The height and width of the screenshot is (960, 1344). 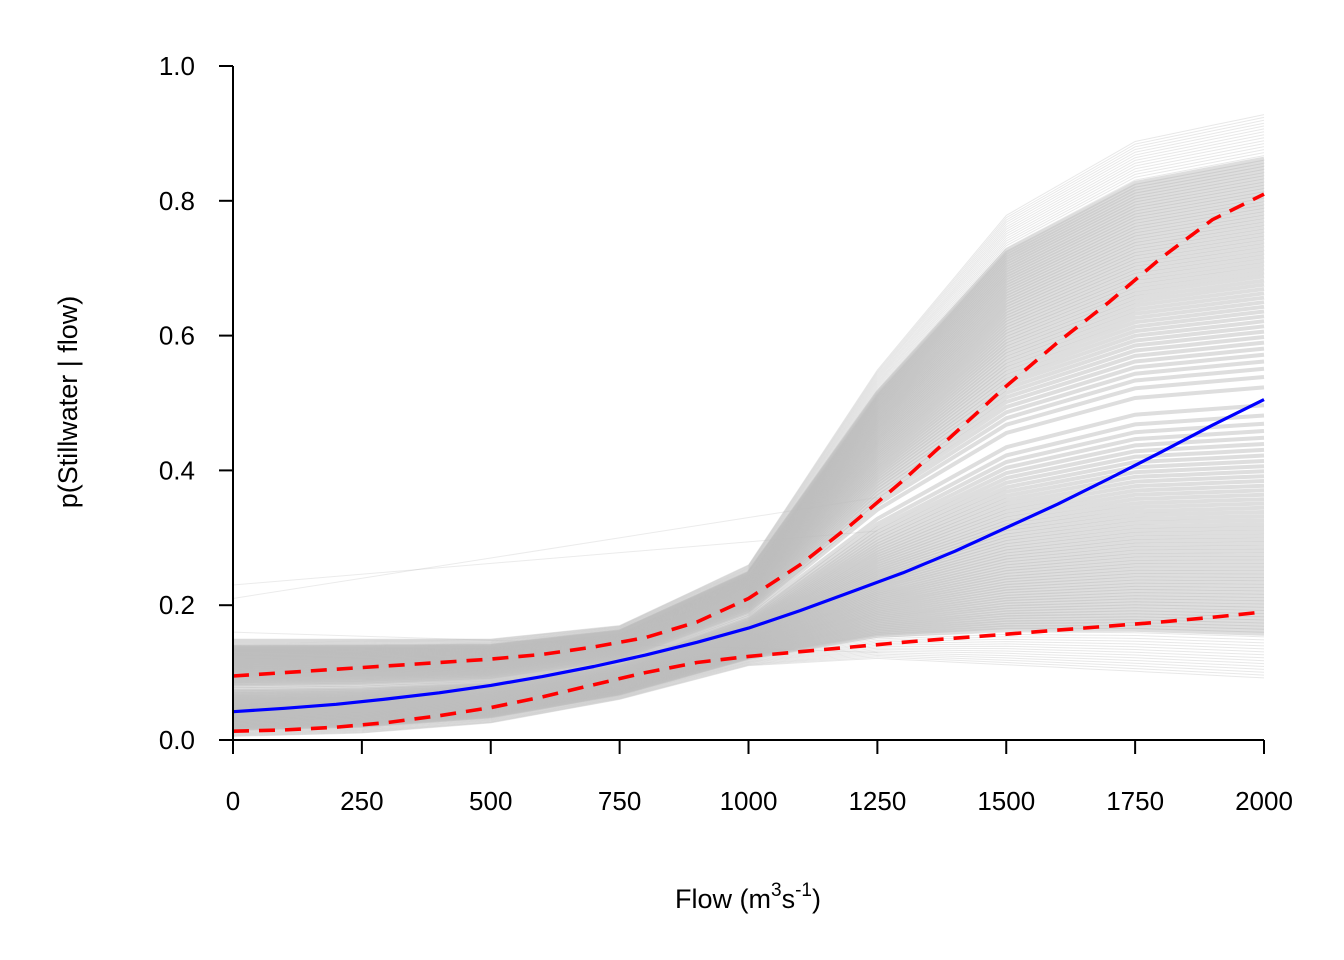 What do you see at coordinates (776, 890) in the screenshot?
I see `x-axis-title-superscript-1: 3` at bounding box center [776, 890].